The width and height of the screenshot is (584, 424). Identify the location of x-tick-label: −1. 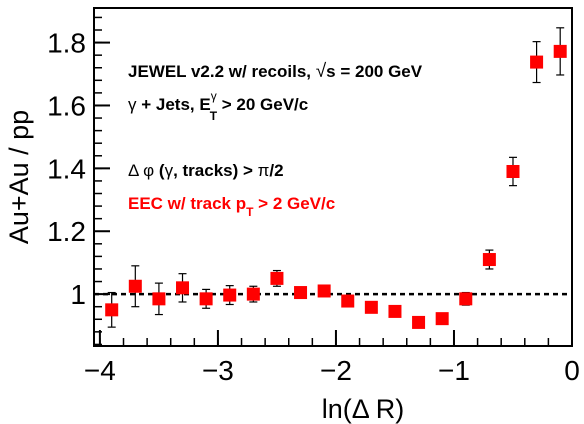
(454, 370).